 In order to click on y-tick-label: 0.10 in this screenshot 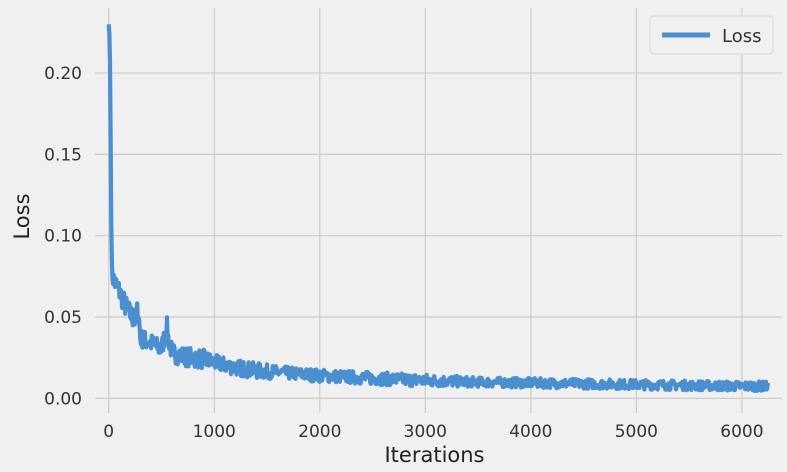, I will do `click(63, 237)`.